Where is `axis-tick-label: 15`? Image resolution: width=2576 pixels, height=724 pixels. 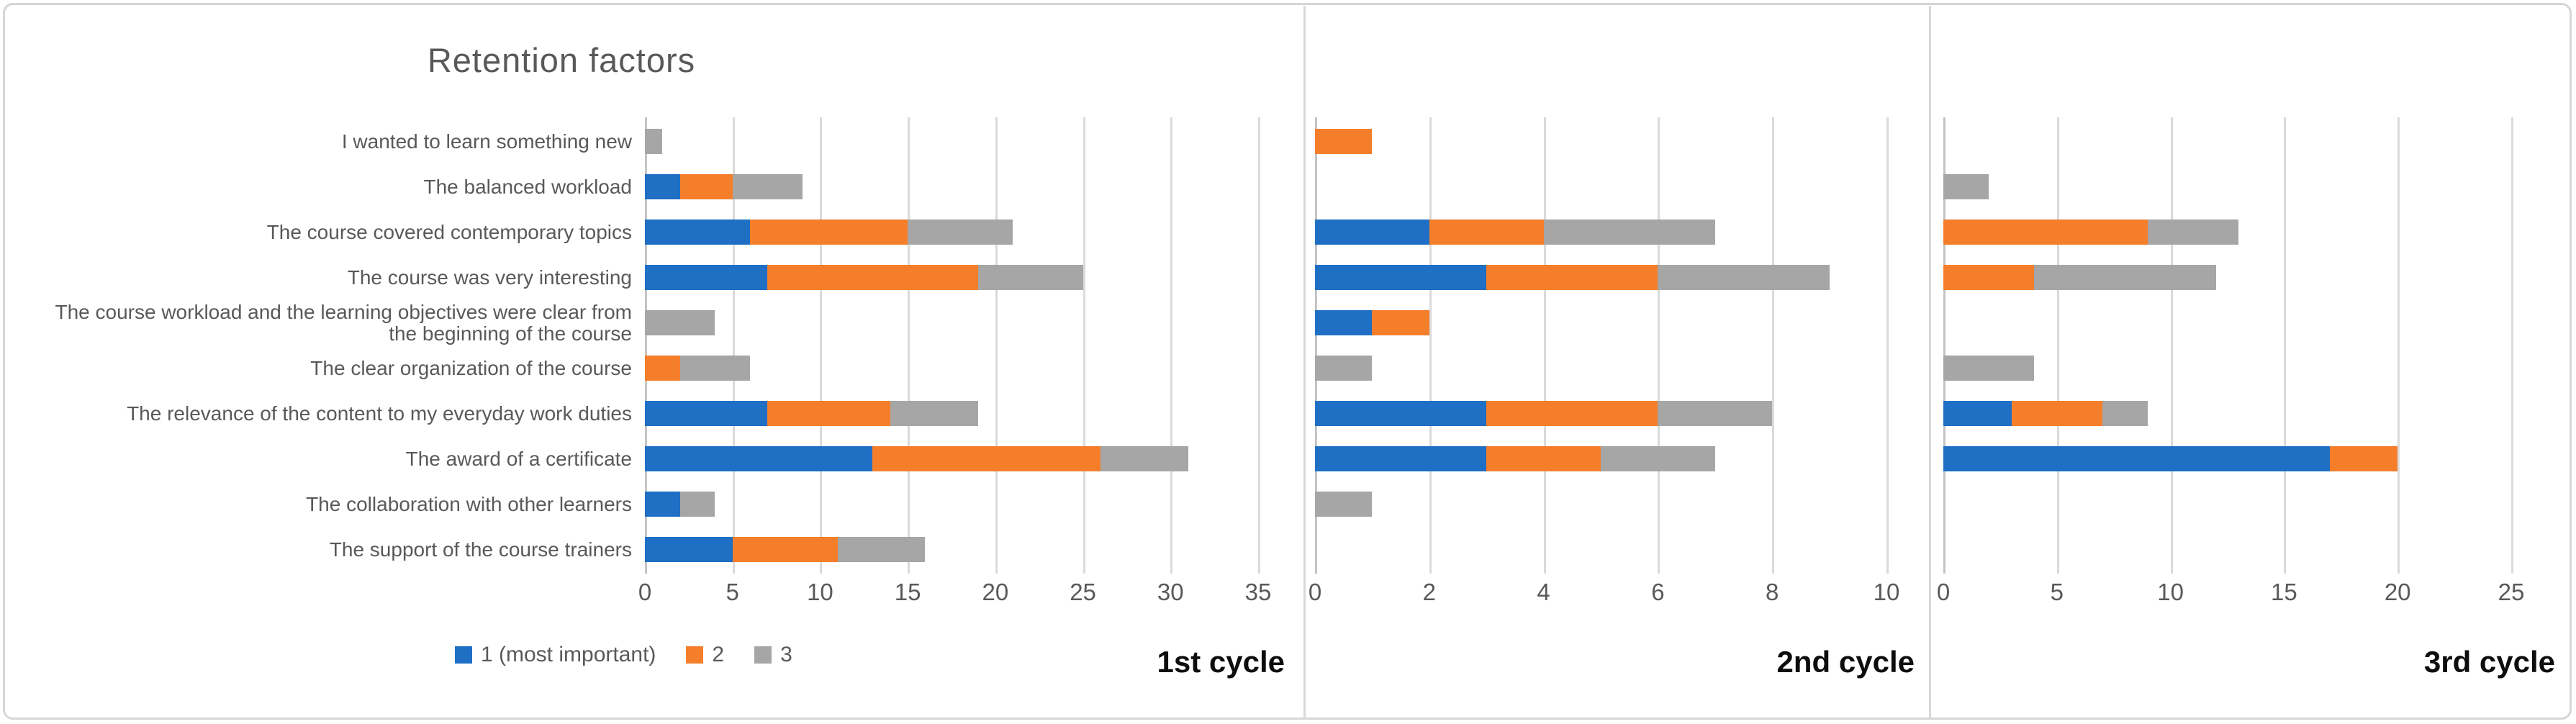 axis-tick-label: 15 is located at coordinates (907, 592).